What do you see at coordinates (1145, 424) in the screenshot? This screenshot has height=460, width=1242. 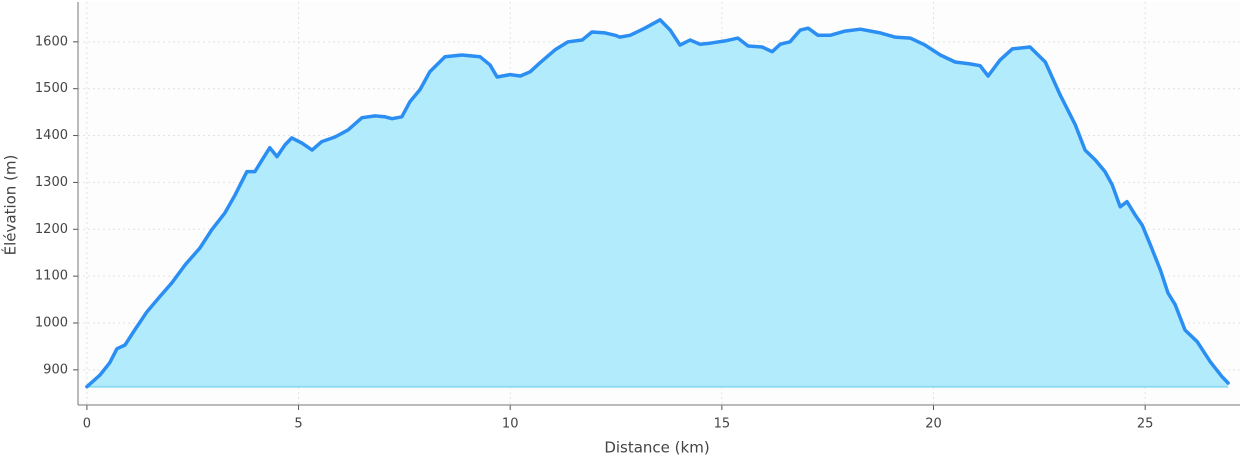 I see `x-tick-label: 25` at bounding box center [1145, 424].